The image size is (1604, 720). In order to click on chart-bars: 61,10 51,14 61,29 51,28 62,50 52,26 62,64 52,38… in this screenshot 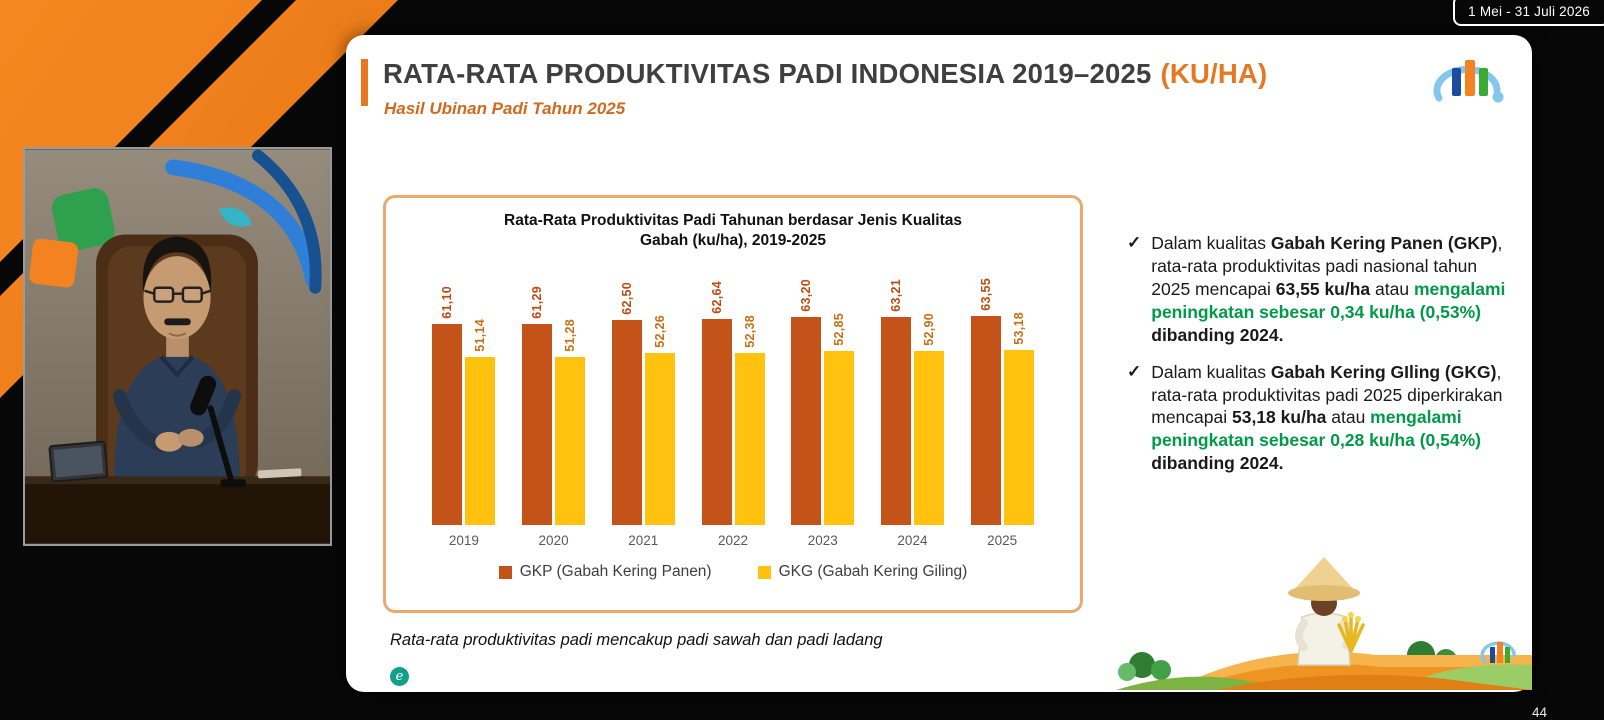, I will do `click(733, 401)`.